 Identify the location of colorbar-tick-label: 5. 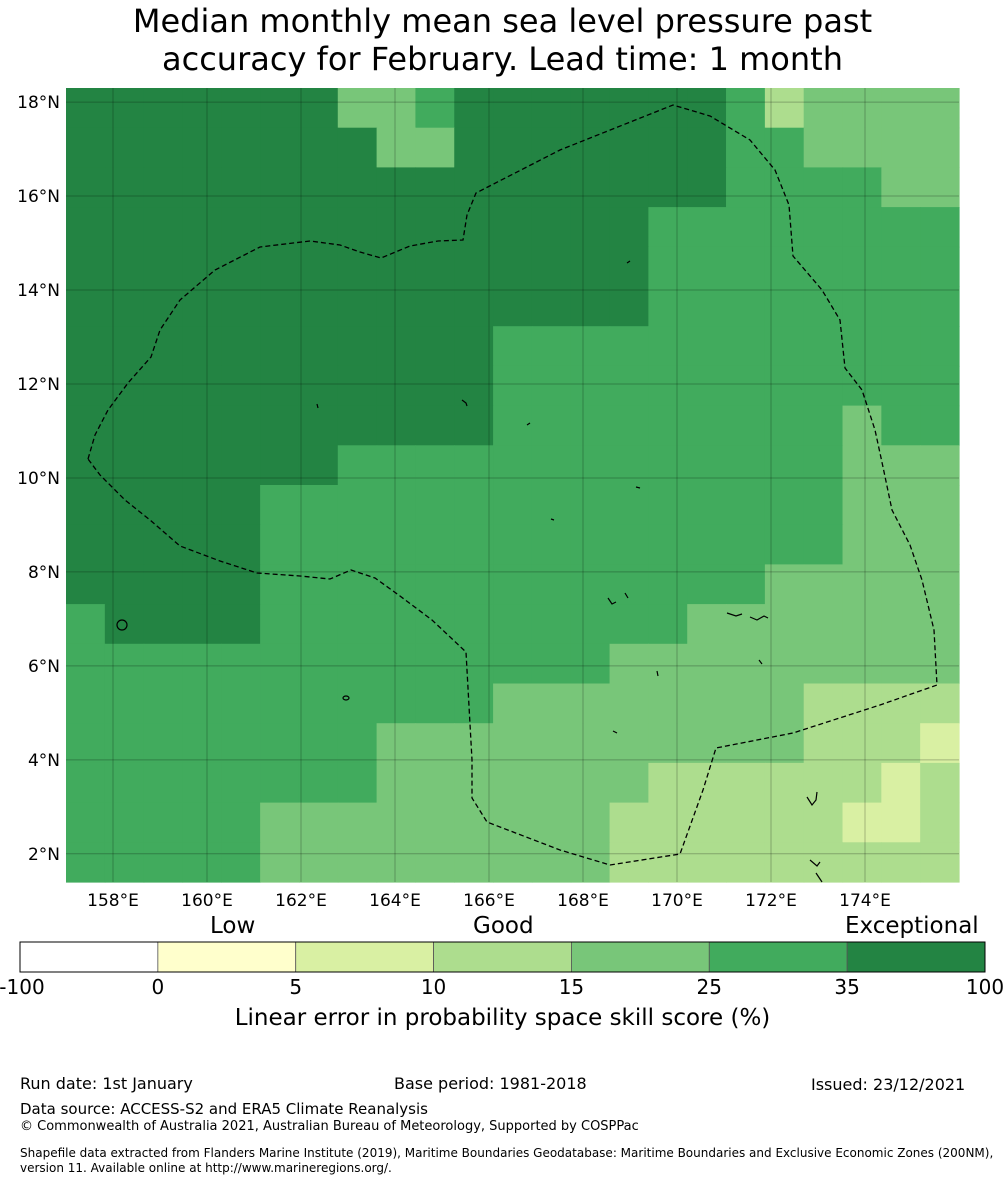
(296, 987).